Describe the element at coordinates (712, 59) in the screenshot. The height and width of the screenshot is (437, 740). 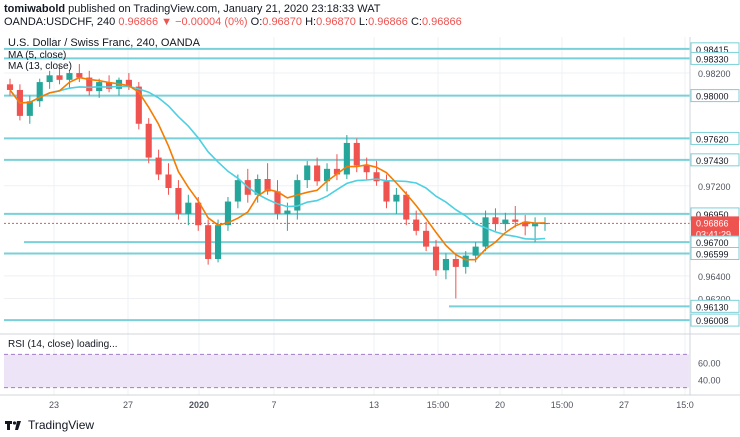
I see `level-price-label: 0.98330` at that location.